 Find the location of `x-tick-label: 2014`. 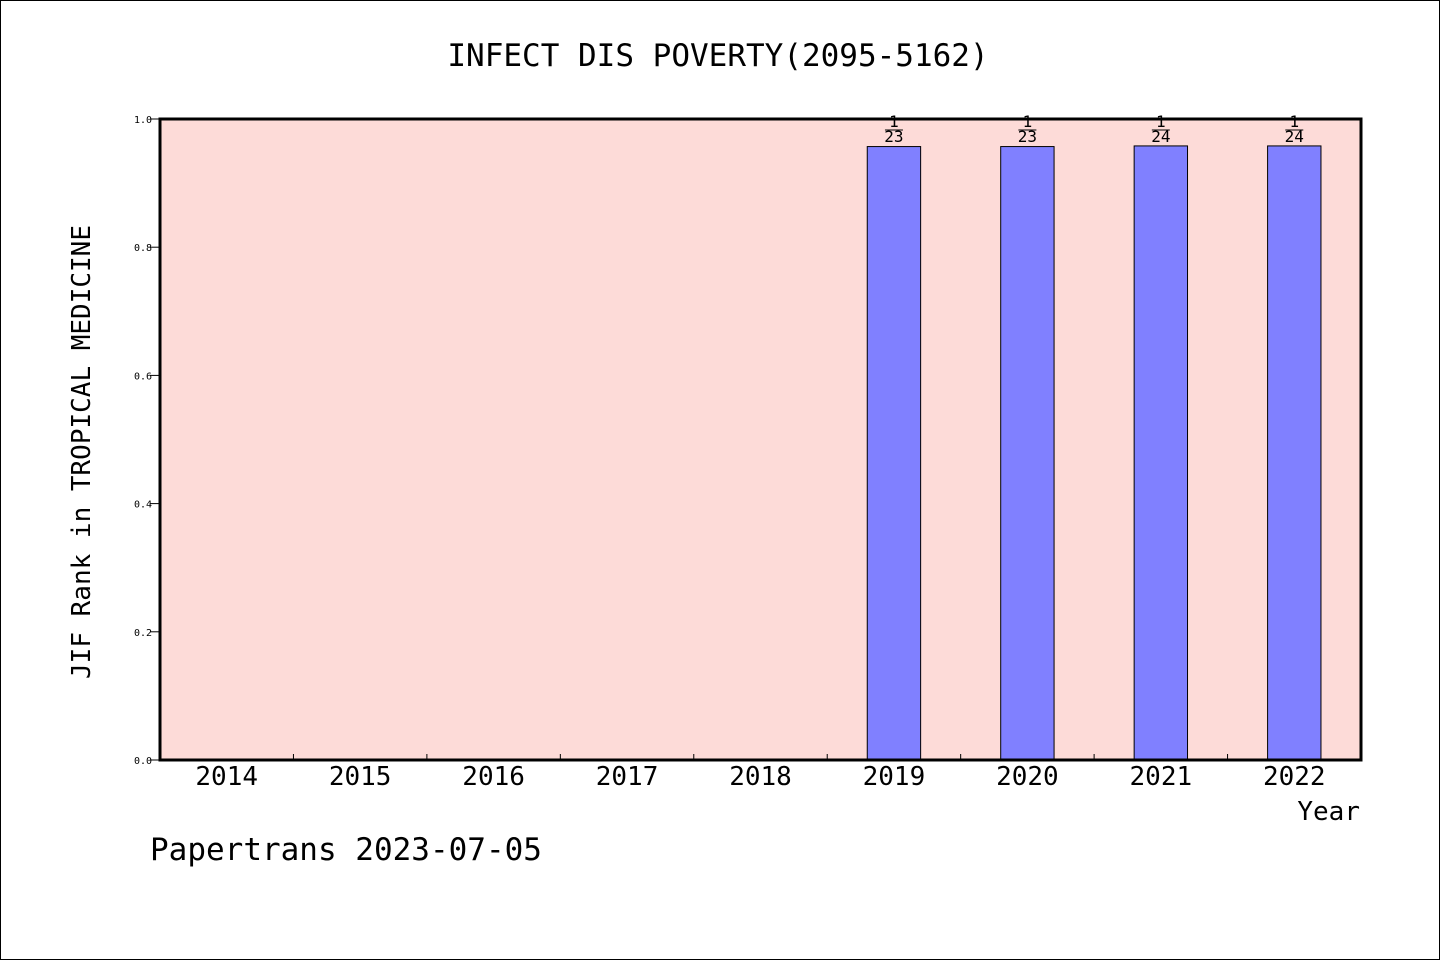

x-tick-label: 2014 is located at coordinates (226, 777).